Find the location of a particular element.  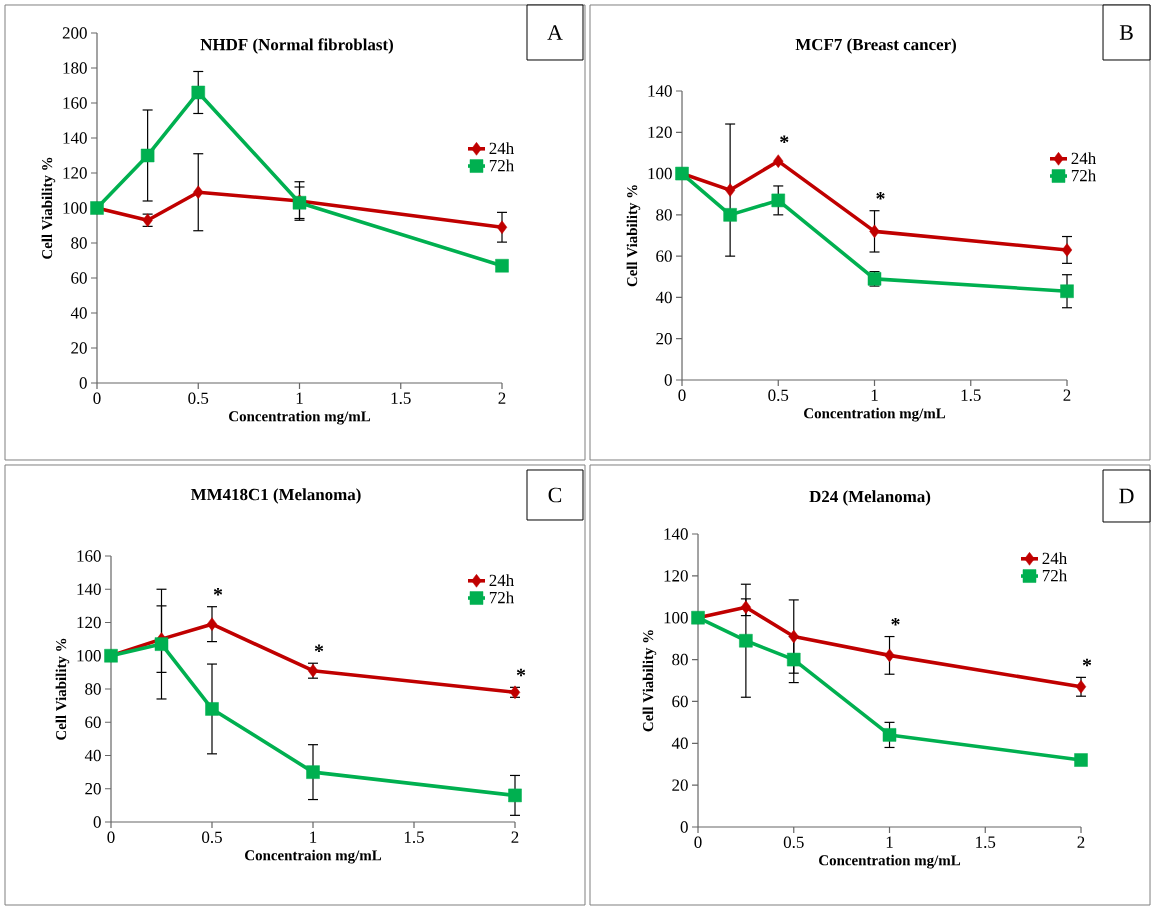

chart-title: MCF7 (Breast cancer) is located at coordinates (875, 46).